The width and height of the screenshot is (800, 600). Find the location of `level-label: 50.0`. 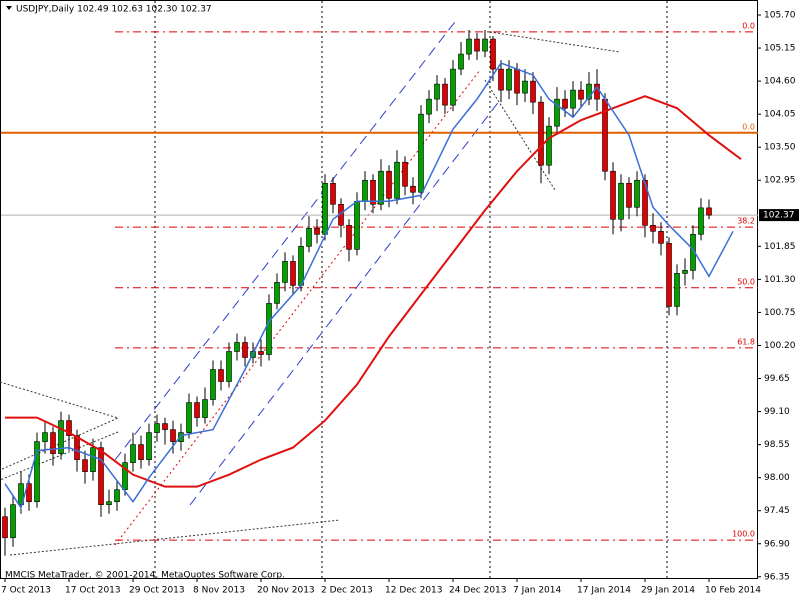

level-label: 50.0 is located at coordinates (746, 281).